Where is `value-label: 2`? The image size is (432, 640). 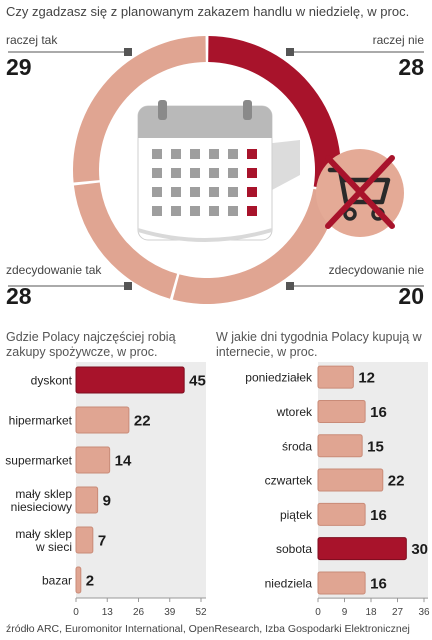 value-label: 2 is located at coordinates (90, 581).